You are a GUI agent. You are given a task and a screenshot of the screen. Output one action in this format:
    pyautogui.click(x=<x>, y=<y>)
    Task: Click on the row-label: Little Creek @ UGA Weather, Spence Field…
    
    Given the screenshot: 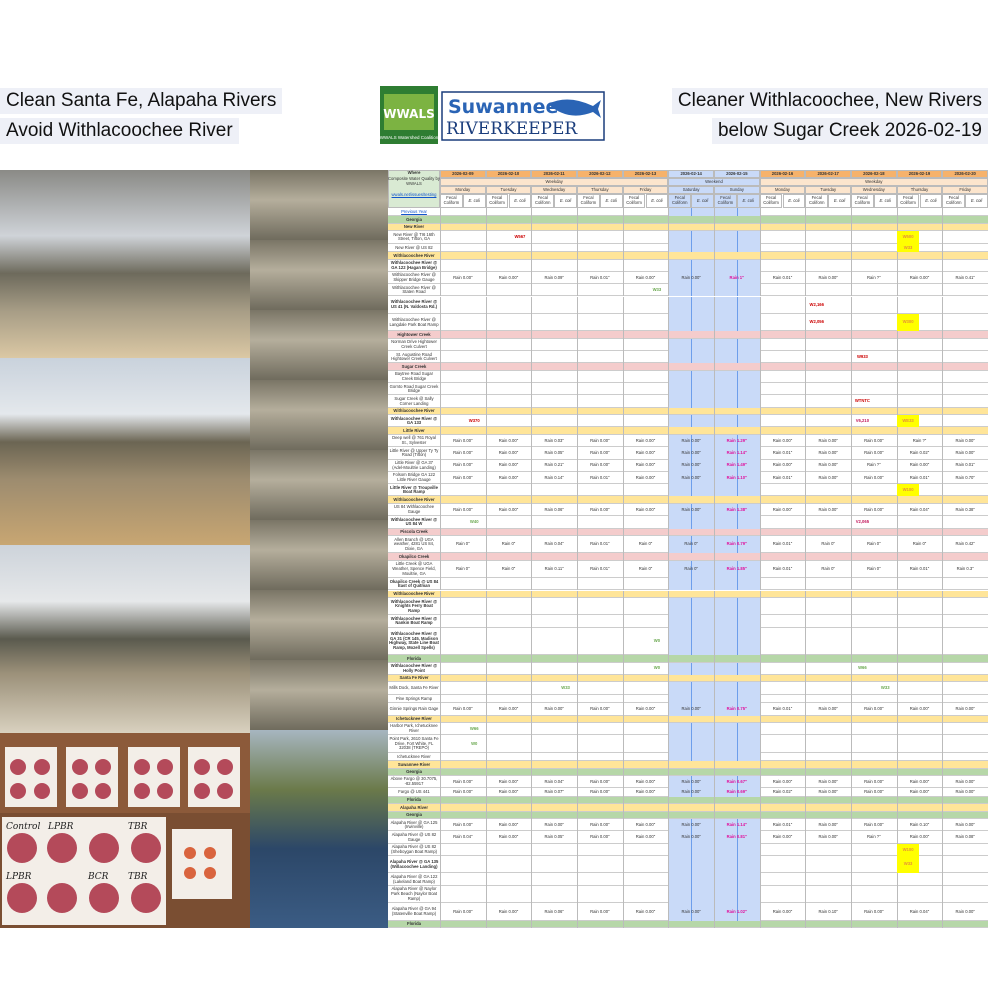 What is the action you would take?
    pyautogui.click(x=414, y=568)
    